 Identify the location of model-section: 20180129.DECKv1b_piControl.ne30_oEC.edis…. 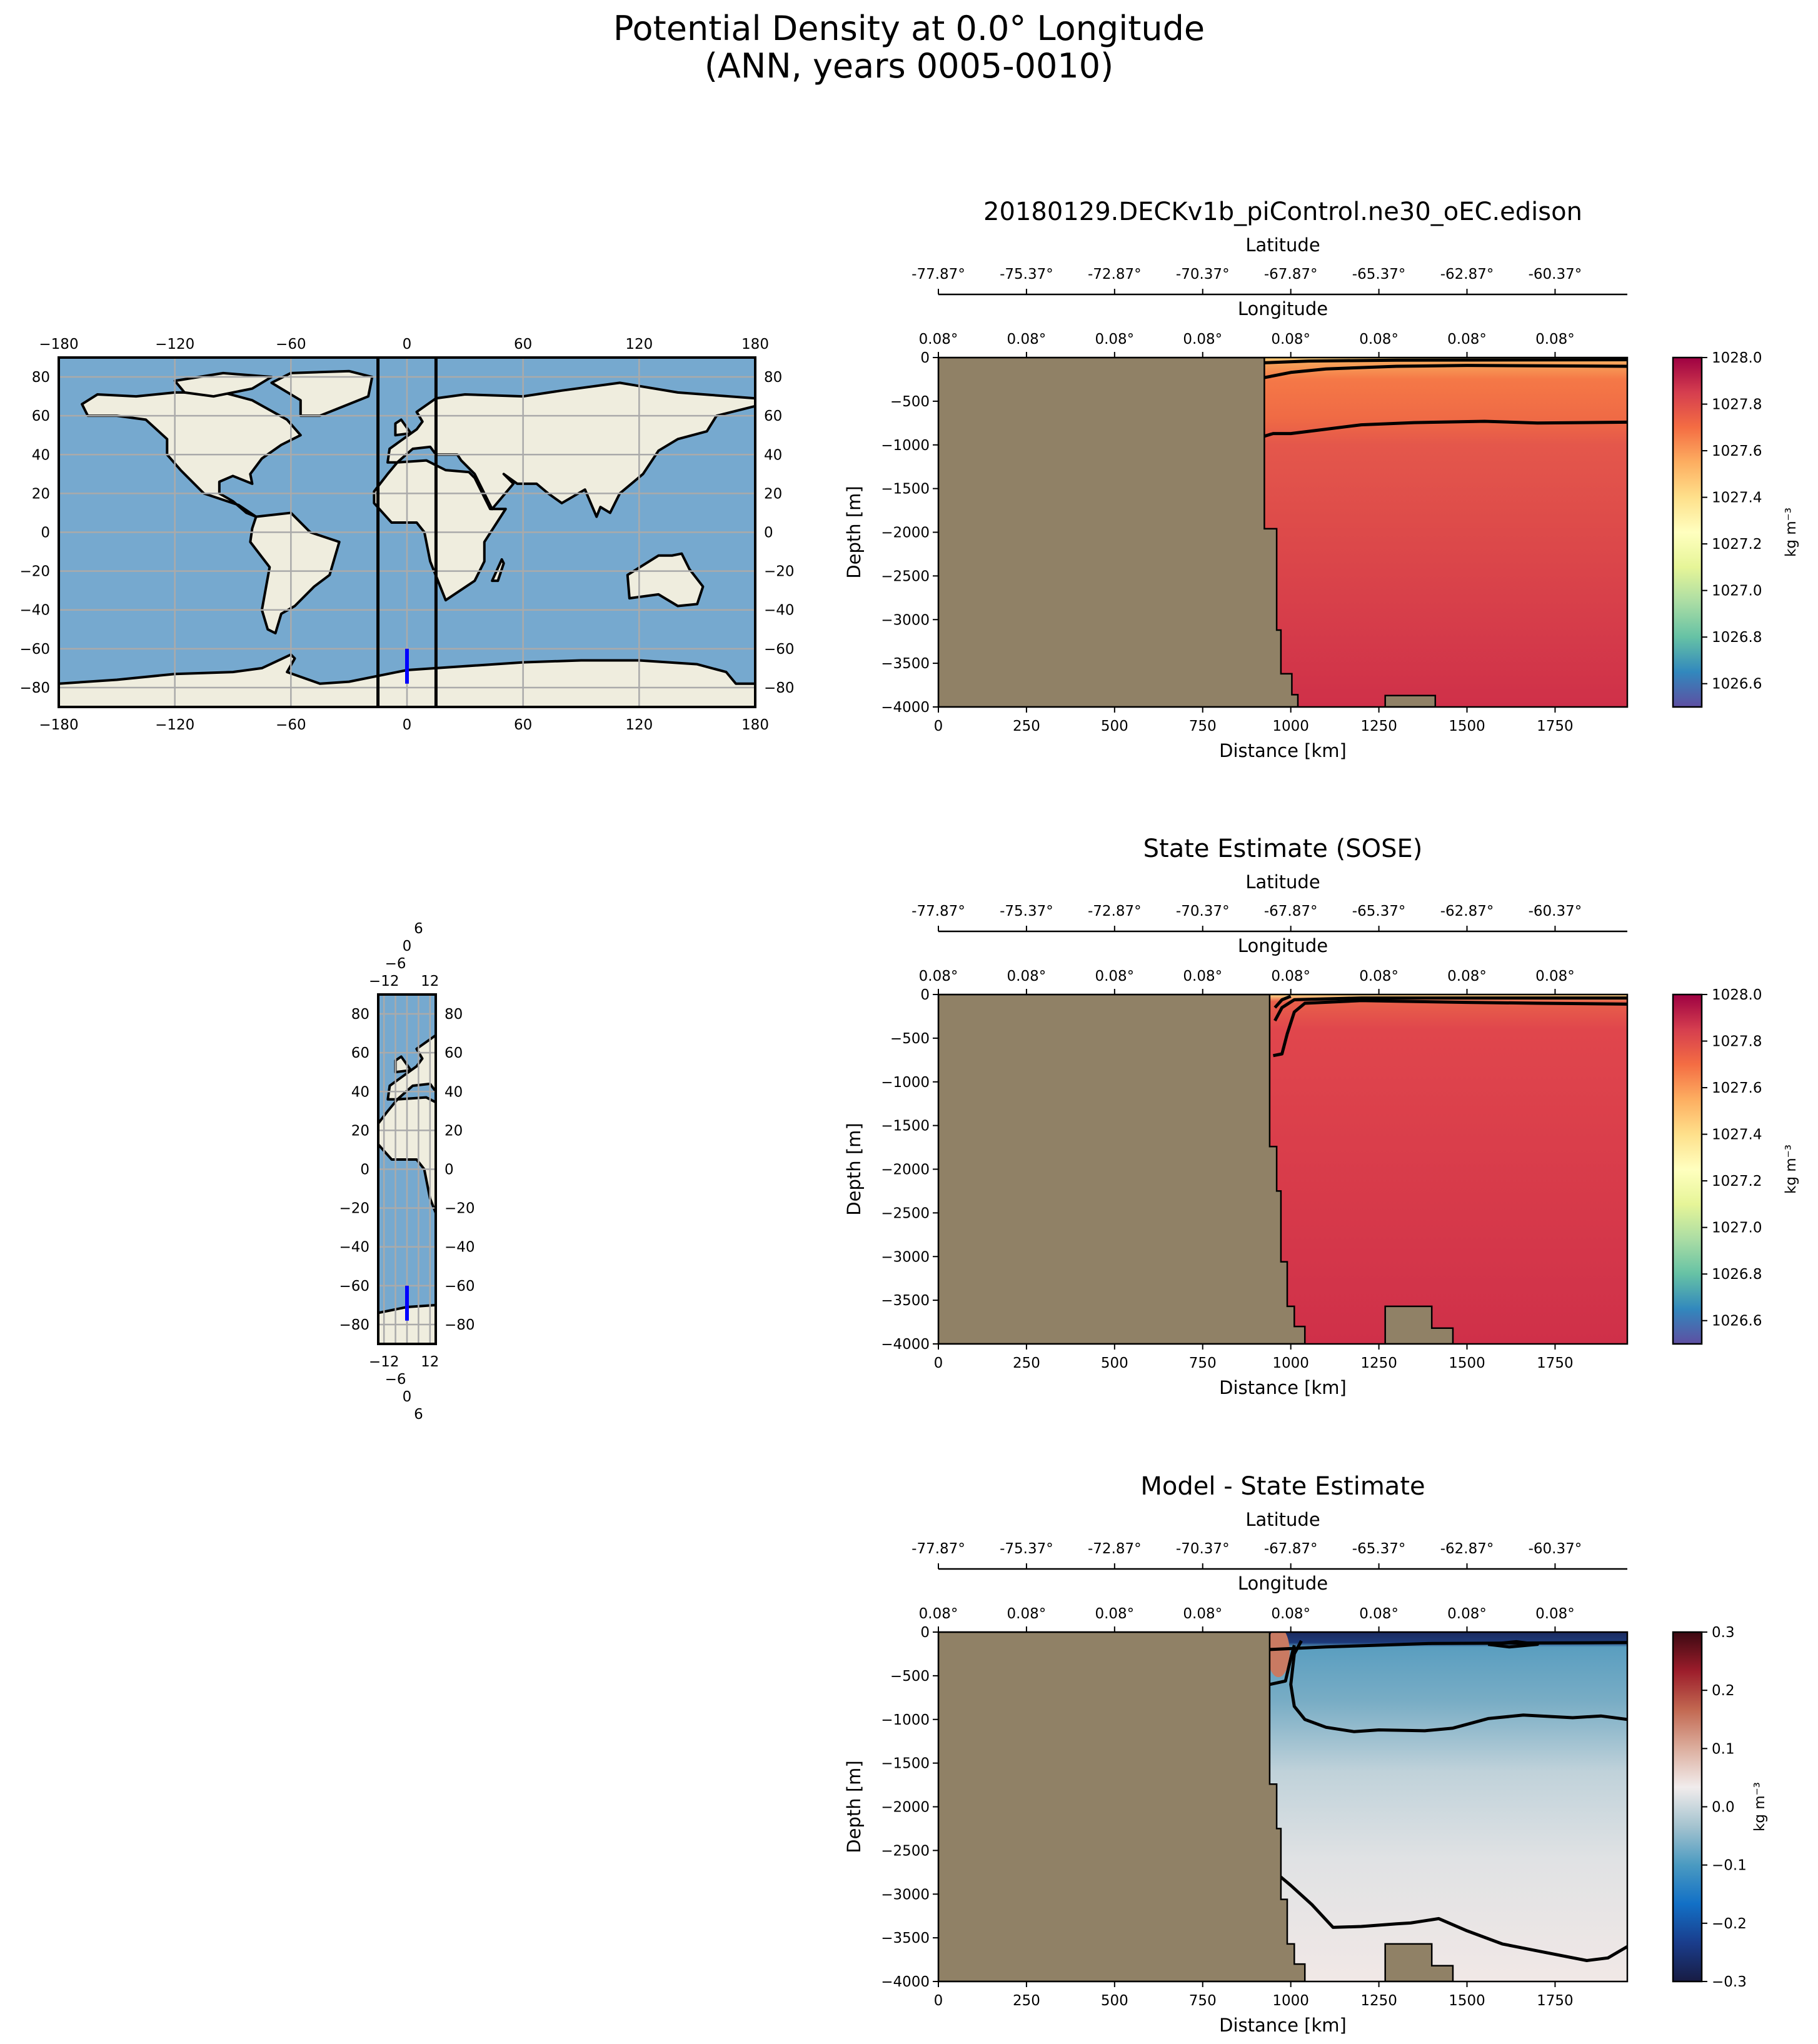
(1321, 479).